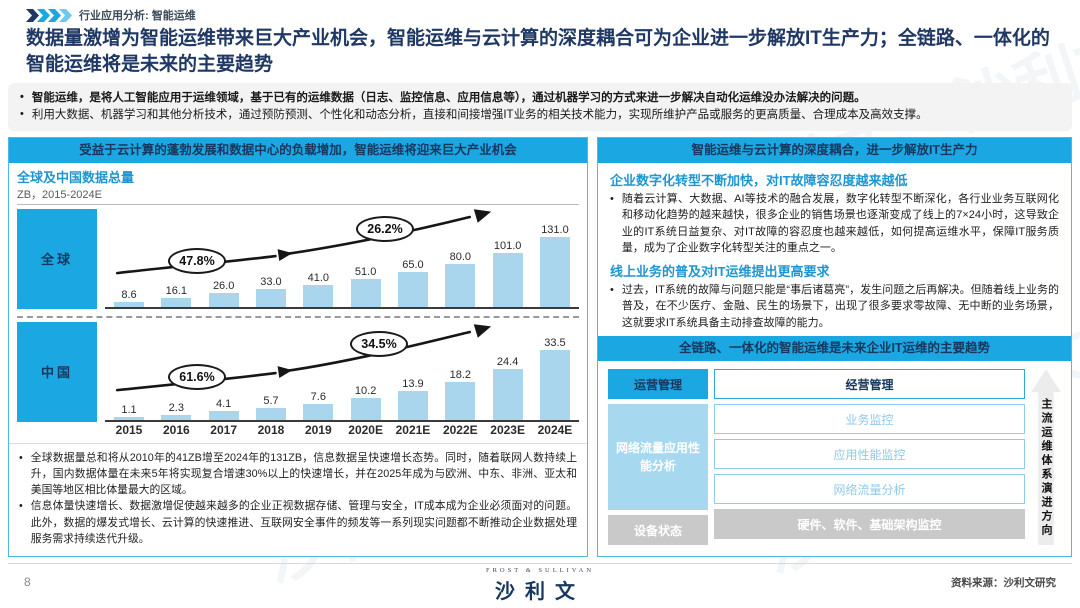  Describe the element at coordinates (197, 376) in the screenshot. I see `growth-annotation: 61.6%` at that location.